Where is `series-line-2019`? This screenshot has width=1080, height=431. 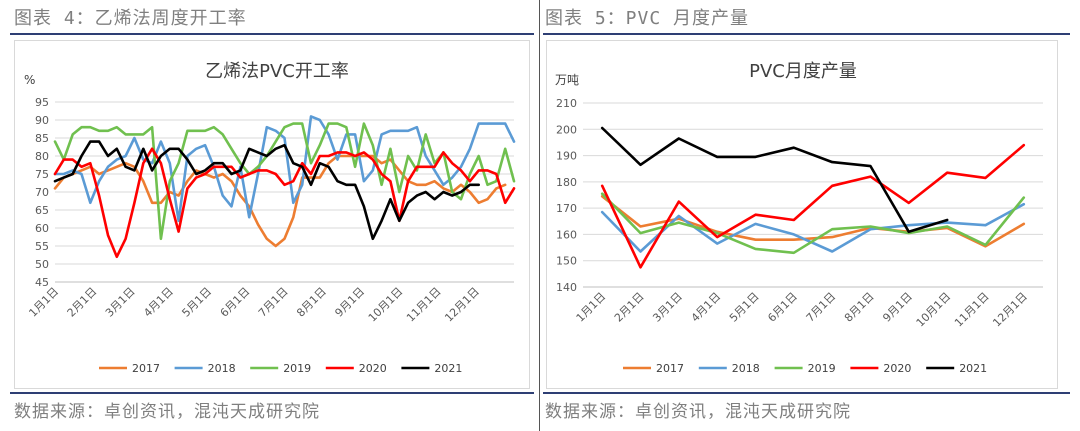 series-line-2019 is located at coordinates (813, 223).